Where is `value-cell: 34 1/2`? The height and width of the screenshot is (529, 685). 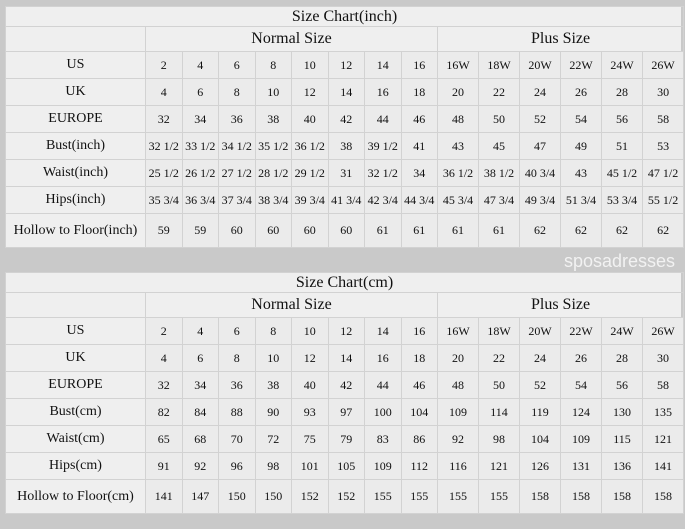
value-cell: 34 1/2 is located at coordinates (237, 146).